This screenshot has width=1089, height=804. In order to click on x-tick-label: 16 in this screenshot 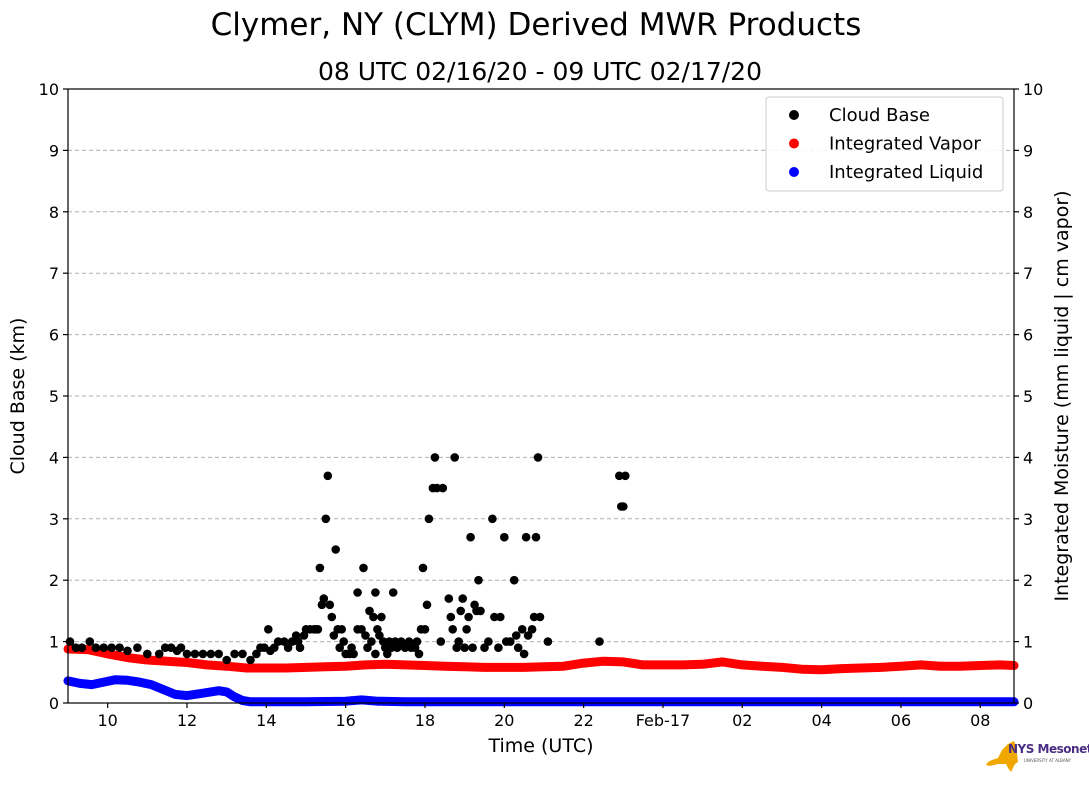, I will do `click(345, 720)`.